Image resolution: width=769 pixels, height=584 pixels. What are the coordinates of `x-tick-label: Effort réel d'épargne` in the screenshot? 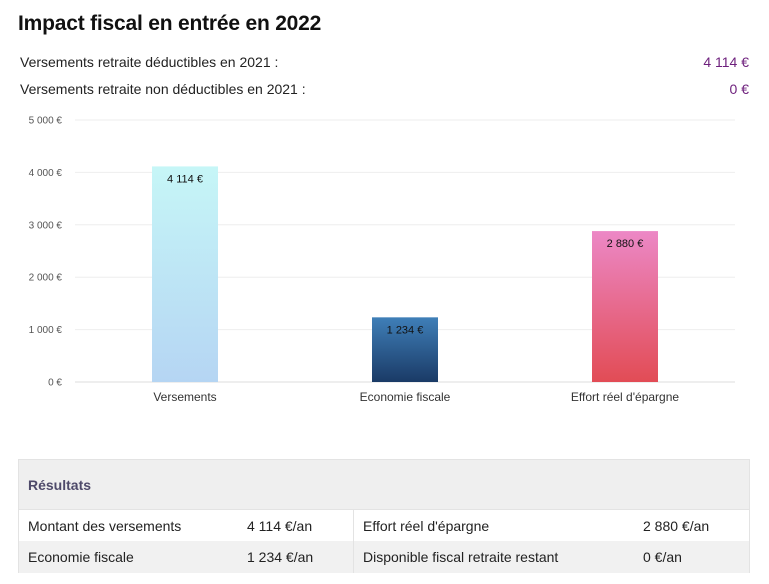 It's located at (625, 397).